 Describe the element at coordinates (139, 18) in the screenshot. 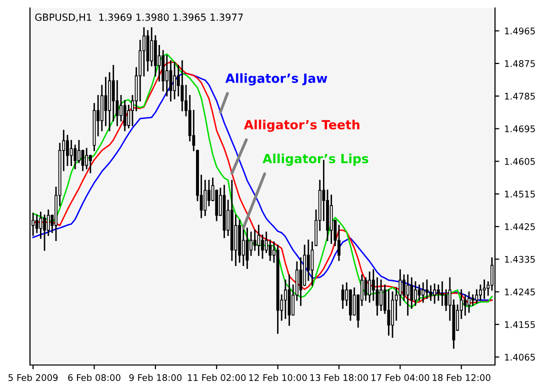

I see `chart-title: GBPUSD,H1 1.3969 1.3980 1.3965 1.3977` at that location.